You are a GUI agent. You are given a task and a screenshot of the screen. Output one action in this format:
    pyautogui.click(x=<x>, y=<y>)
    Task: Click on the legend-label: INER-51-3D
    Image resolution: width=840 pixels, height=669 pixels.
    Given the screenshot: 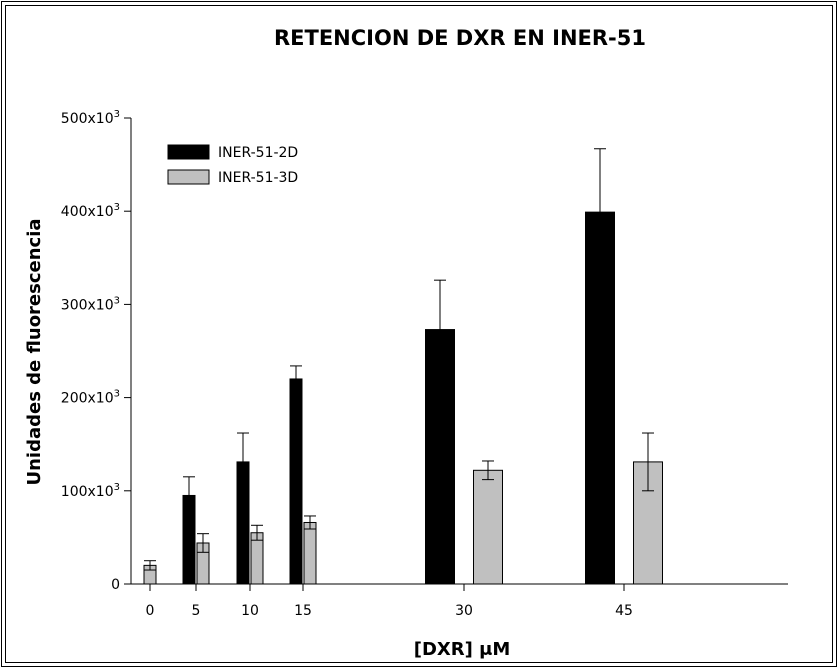 What is the action you would take?
    pyautogui.click(x=258, y=178)
    